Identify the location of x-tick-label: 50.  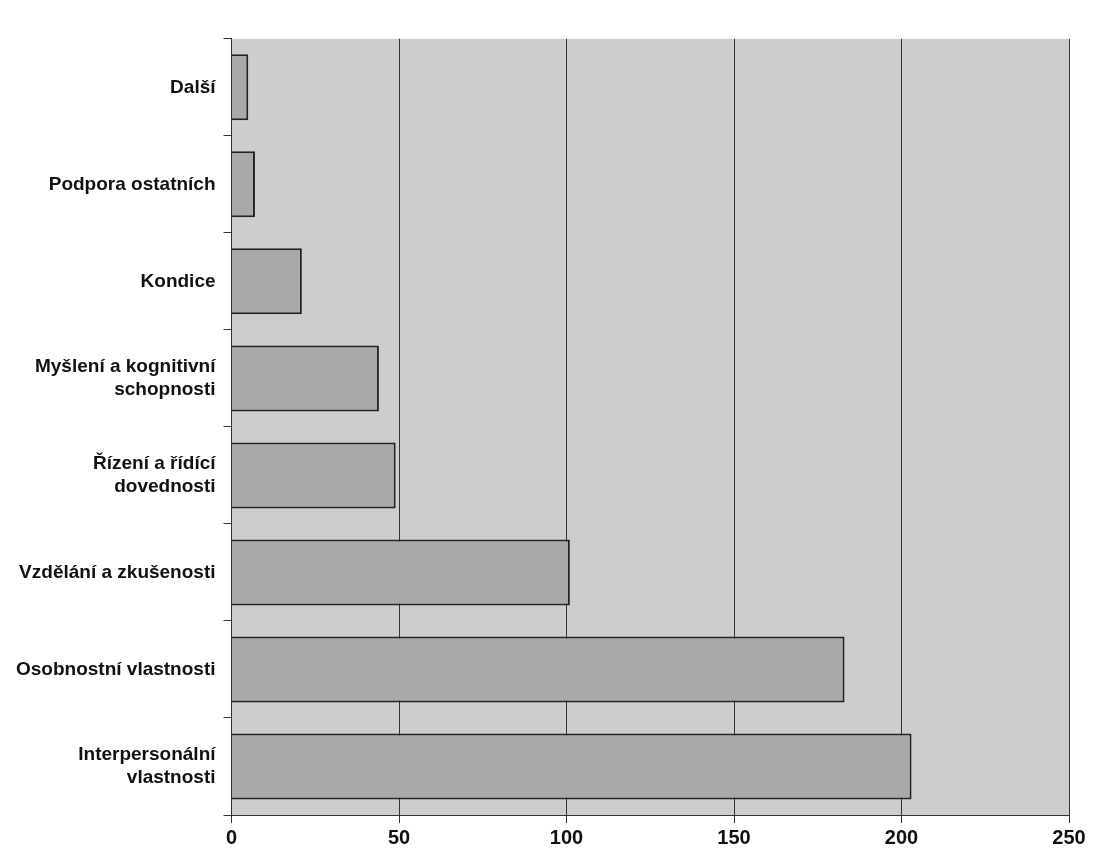
(399, 836).